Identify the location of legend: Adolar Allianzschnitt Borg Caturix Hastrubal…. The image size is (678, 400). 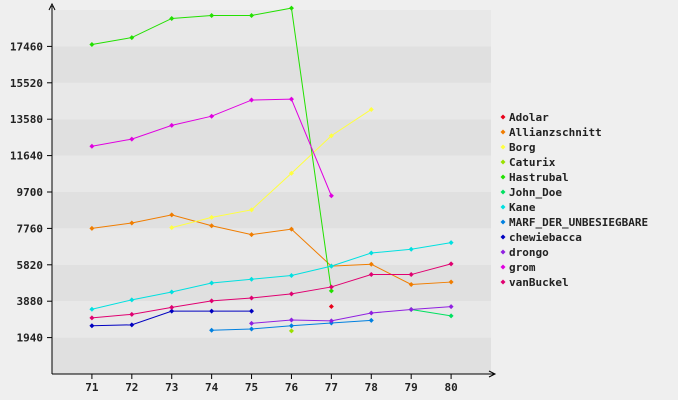
(574, 200).